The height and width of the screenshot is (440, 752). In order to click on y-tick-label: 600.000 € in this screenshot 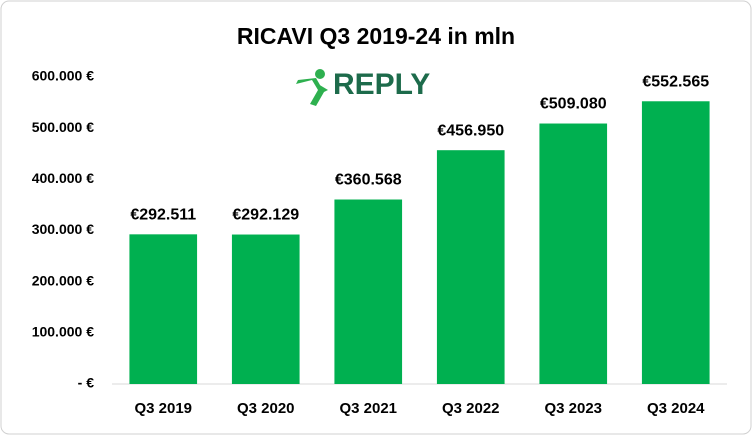, I will do `click(63, 76)`.